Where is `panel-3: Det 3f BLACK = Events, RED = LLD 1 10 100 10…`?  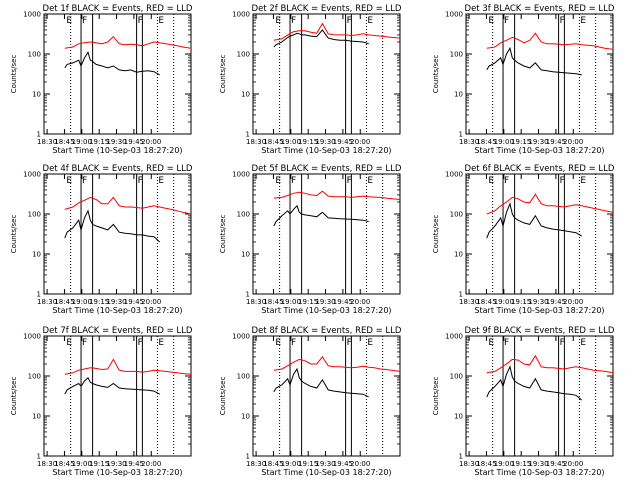 panel-3: Det 3f BLACK = Events, RED = LLD 1 10 100 10… is located at coordinates (523, 79).